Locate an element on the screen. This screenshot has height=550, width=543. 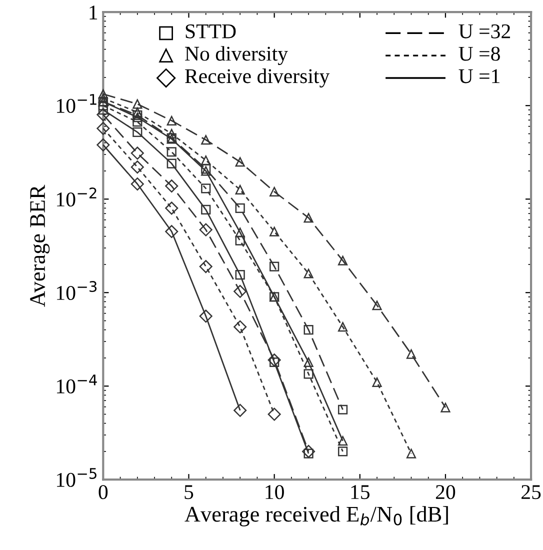
y-tick-label: 10$^{−5}$ is located at coordinates (76, 477).